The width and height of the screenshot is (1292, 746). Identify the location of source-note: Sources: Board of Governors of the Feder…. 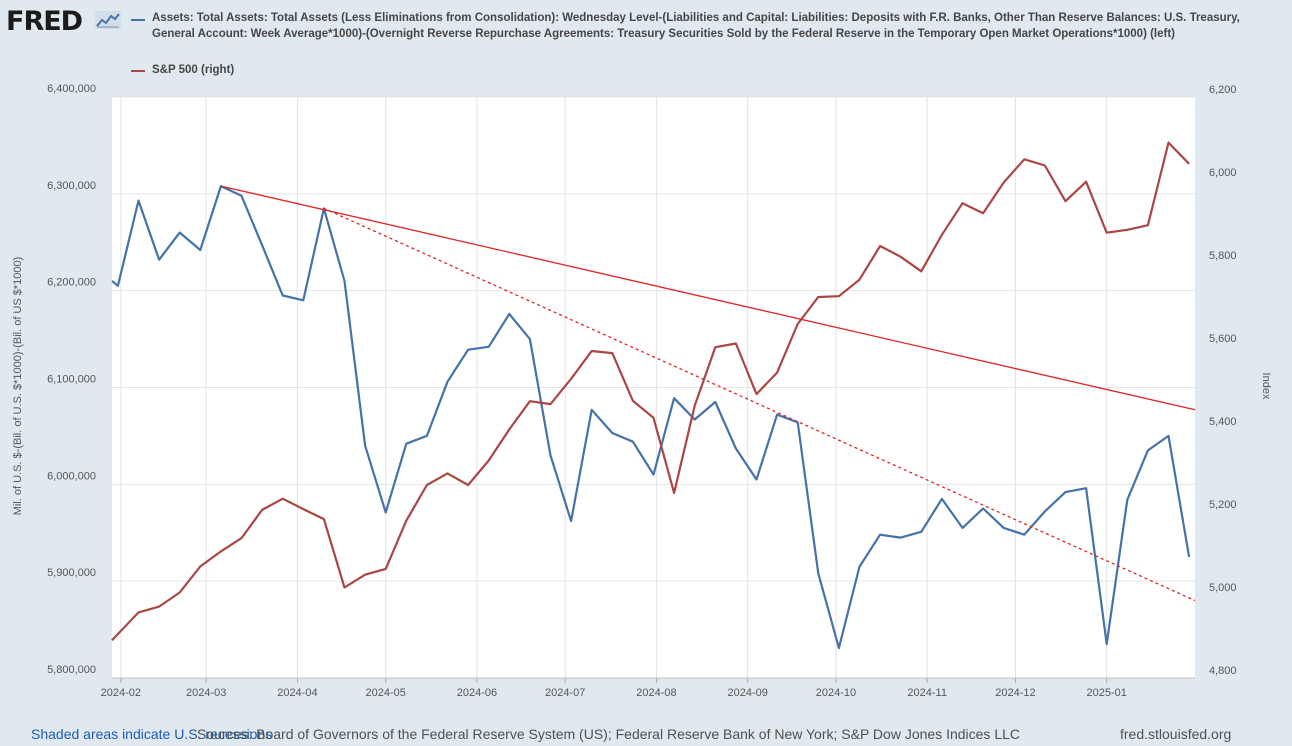
(609, 734).